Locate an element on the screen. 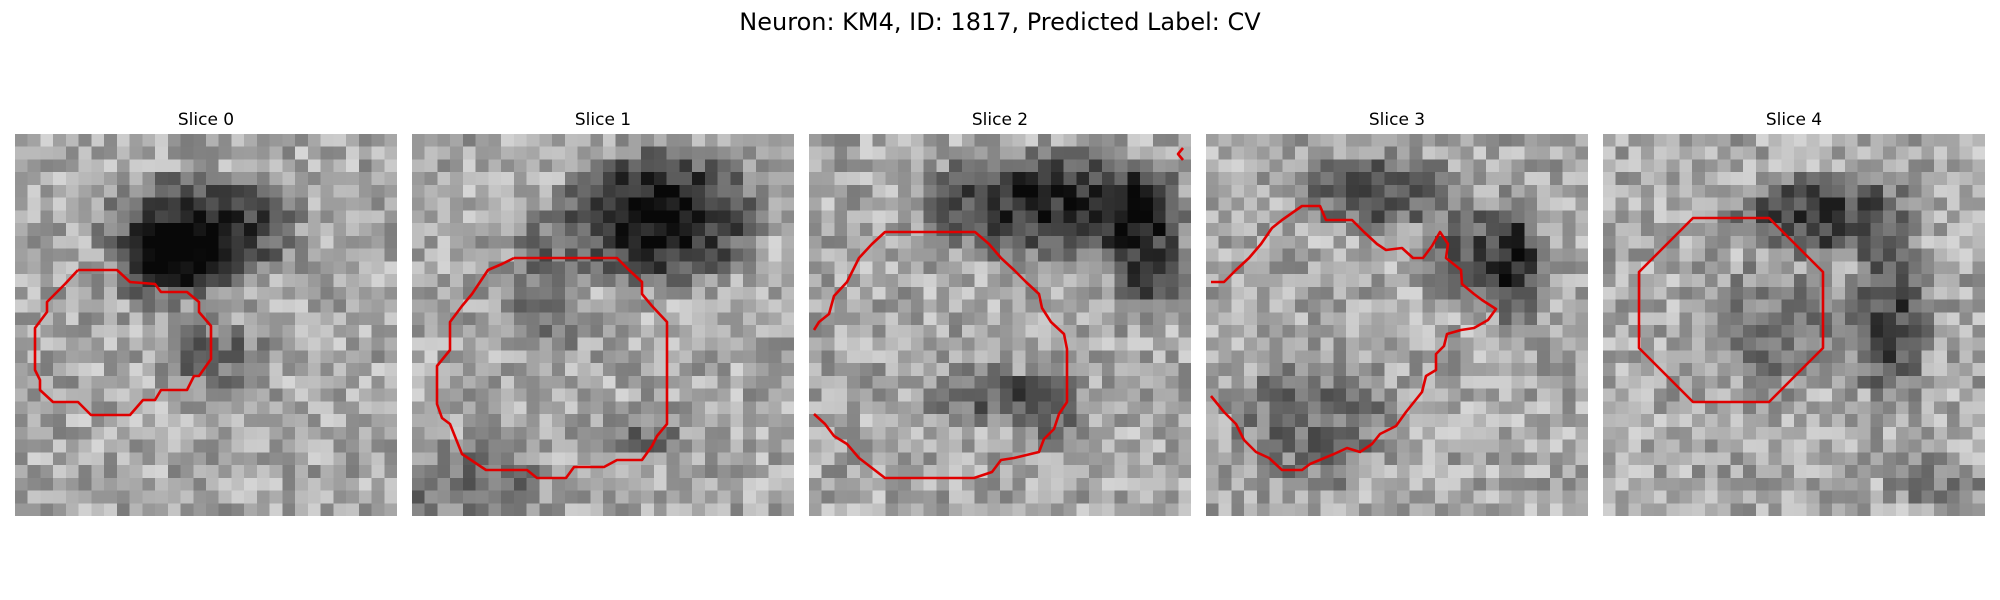  slice-4-image is located at coordinates (1794, 325).